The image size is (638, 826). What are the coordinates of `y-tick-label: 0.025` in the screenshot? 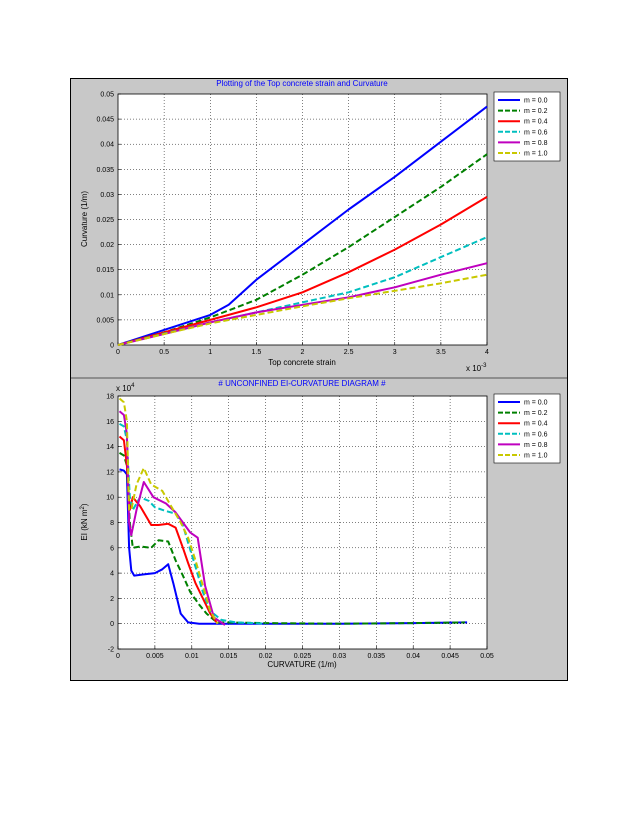 It's located at (105, 220).